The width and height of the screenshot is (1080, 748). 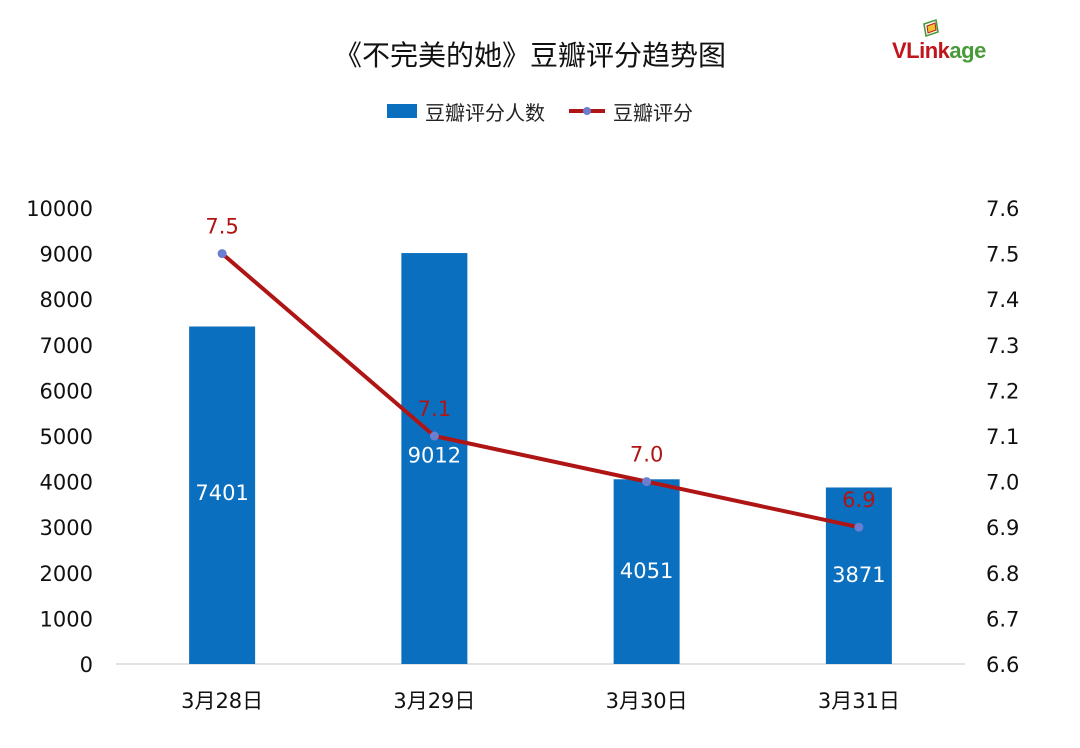 I want to click on left-axis-tick-label: 7000, so click(x=66, y=346).